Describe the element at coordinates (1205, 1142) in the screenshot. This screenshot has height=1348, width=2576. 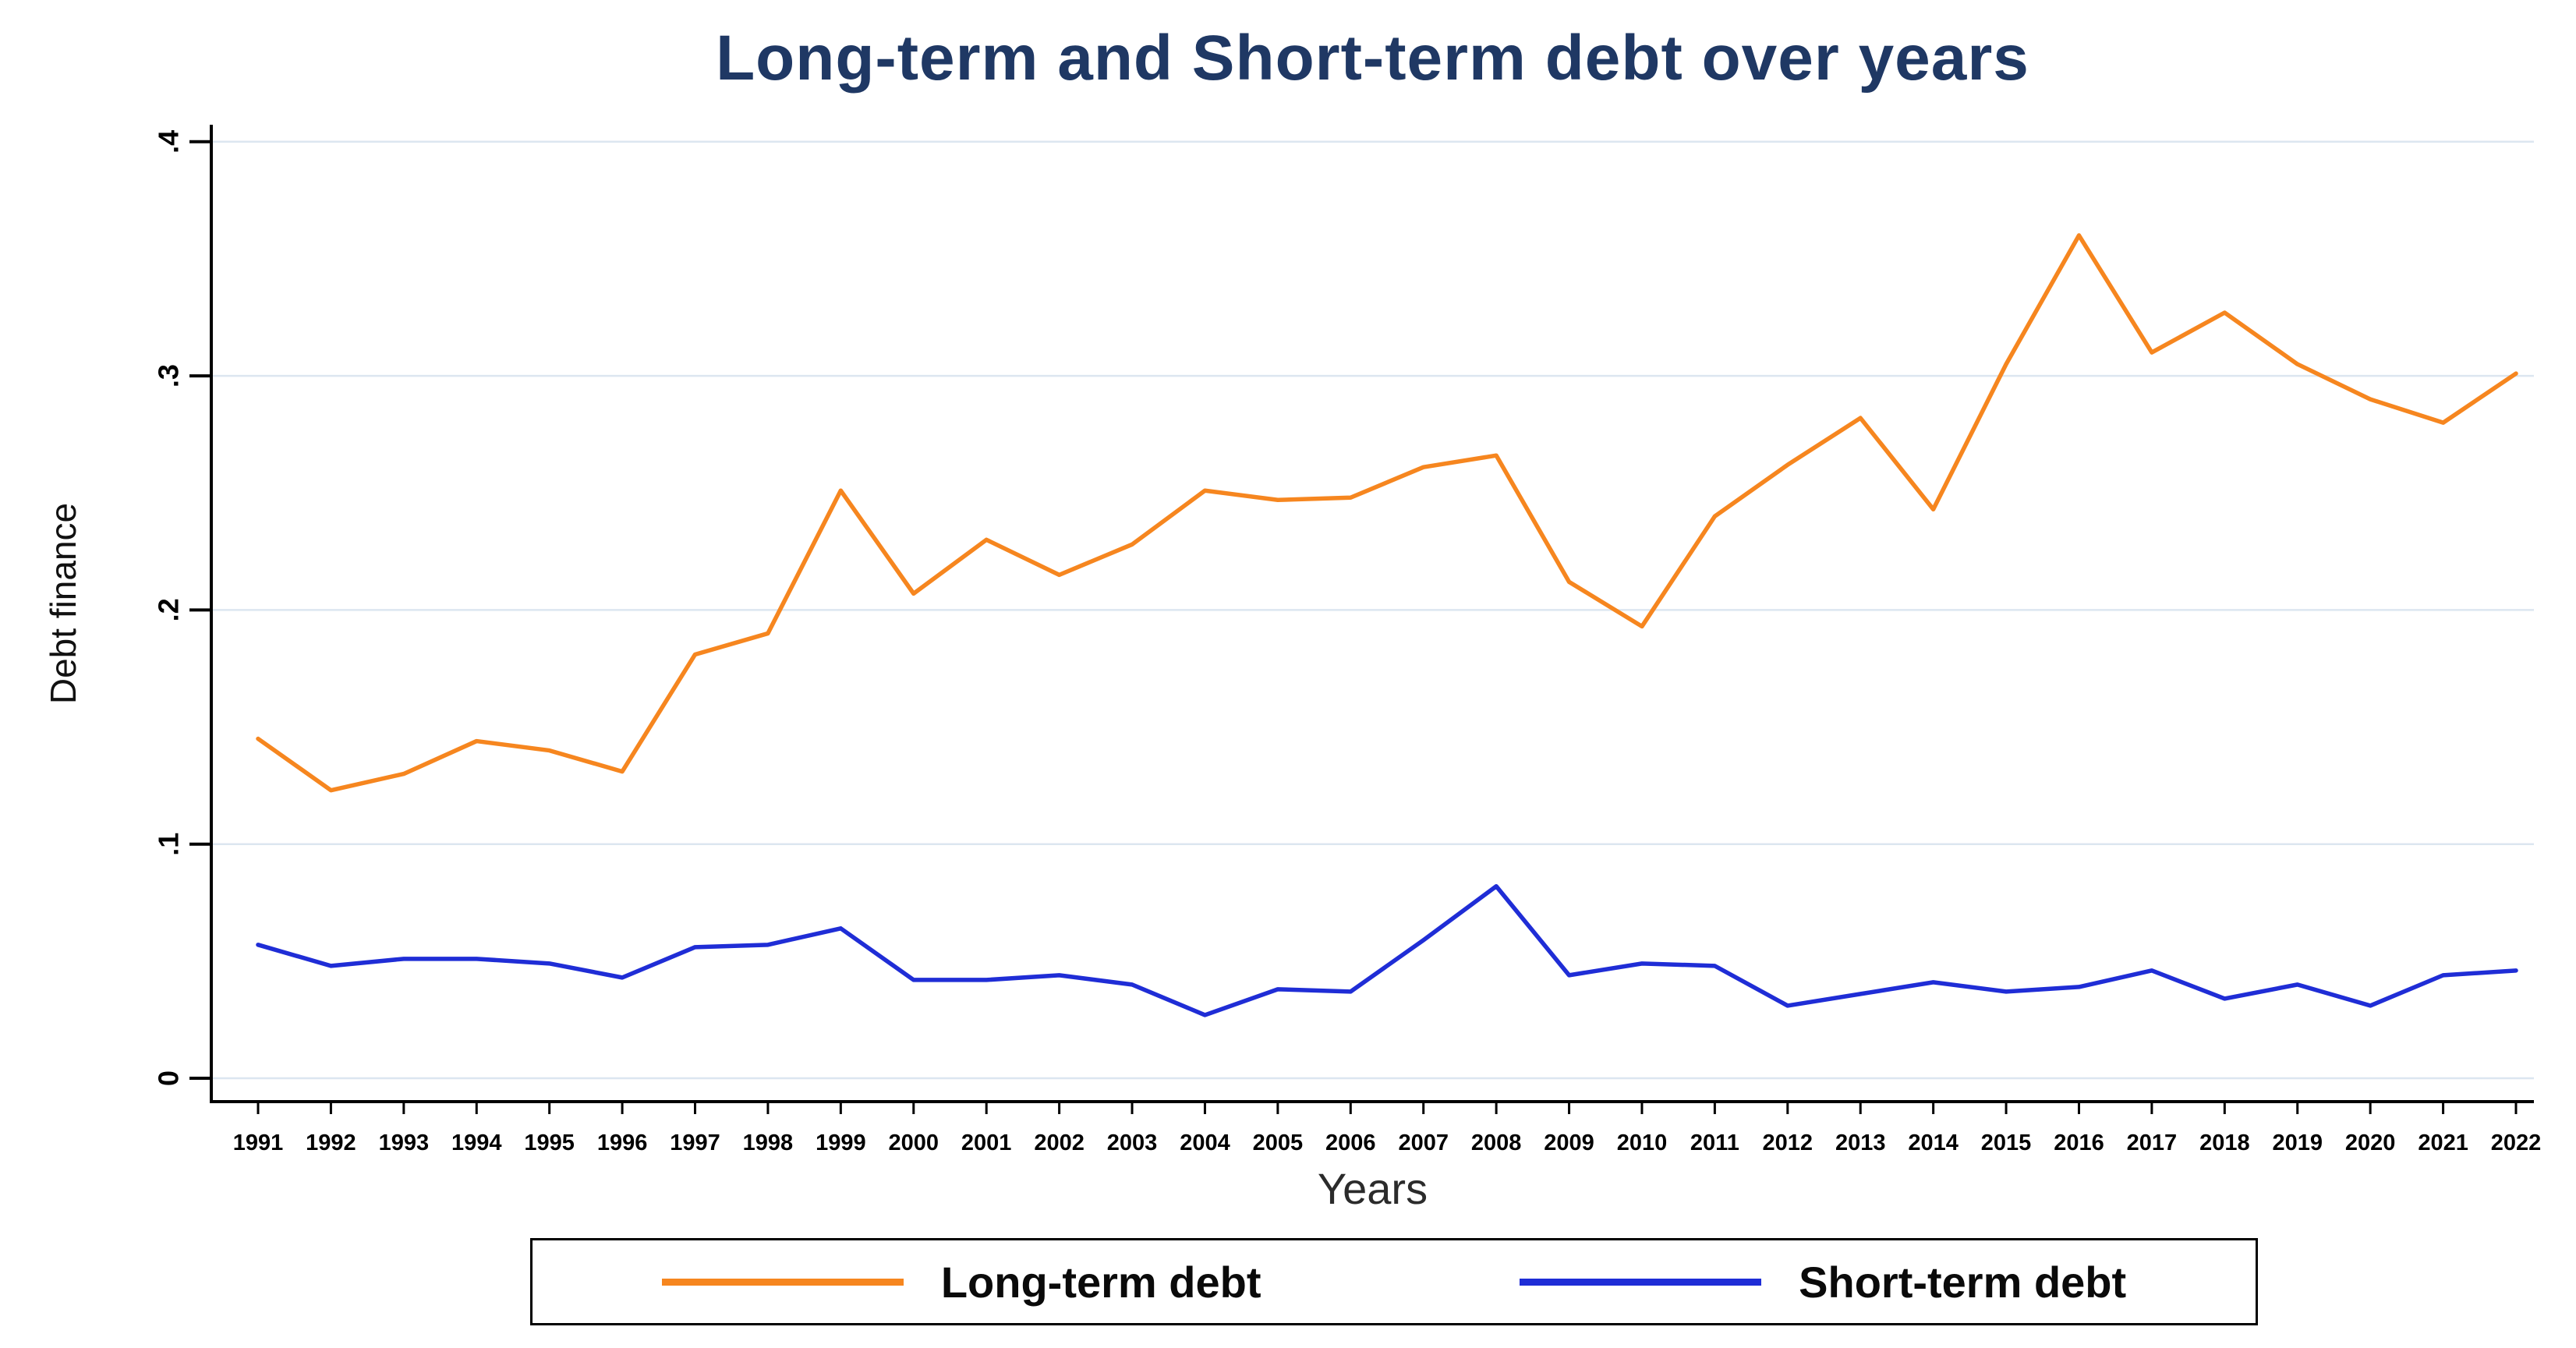
I see `x-tick-label: 2004` at that location.